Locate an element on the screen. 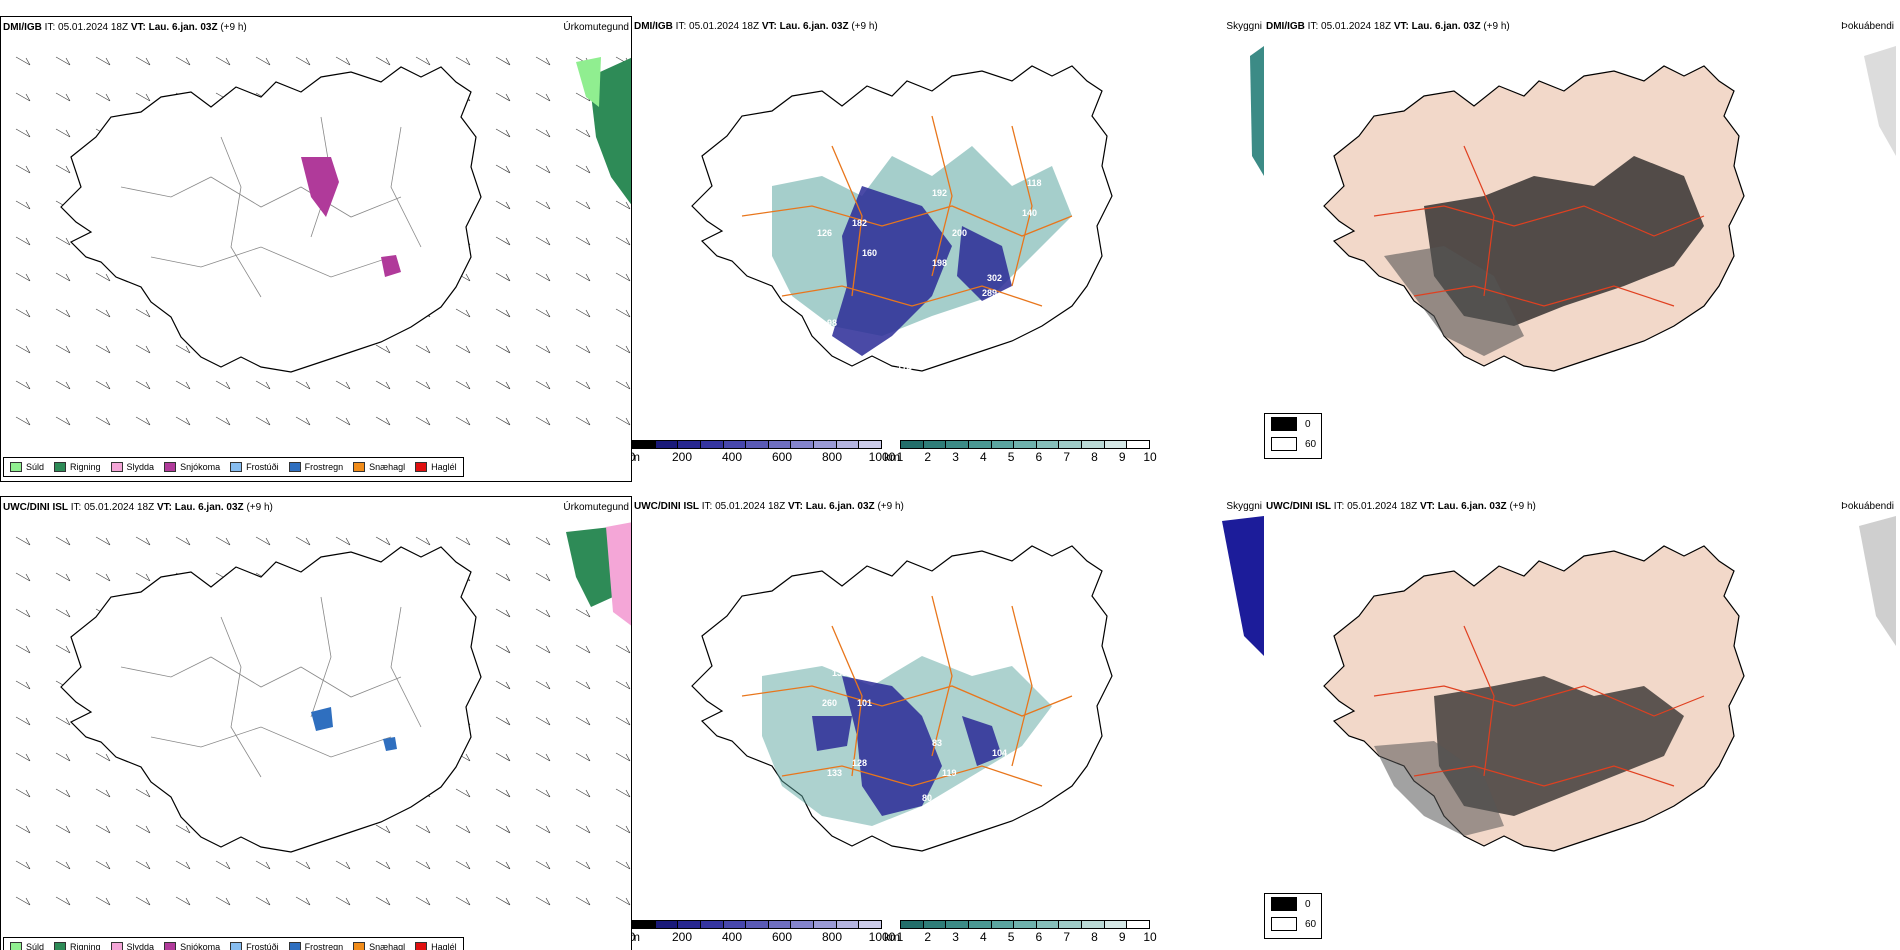 The width and height of the screenshot is (1900, 950). colorbar-tick: 7 is located at coordinates (1066, 937).